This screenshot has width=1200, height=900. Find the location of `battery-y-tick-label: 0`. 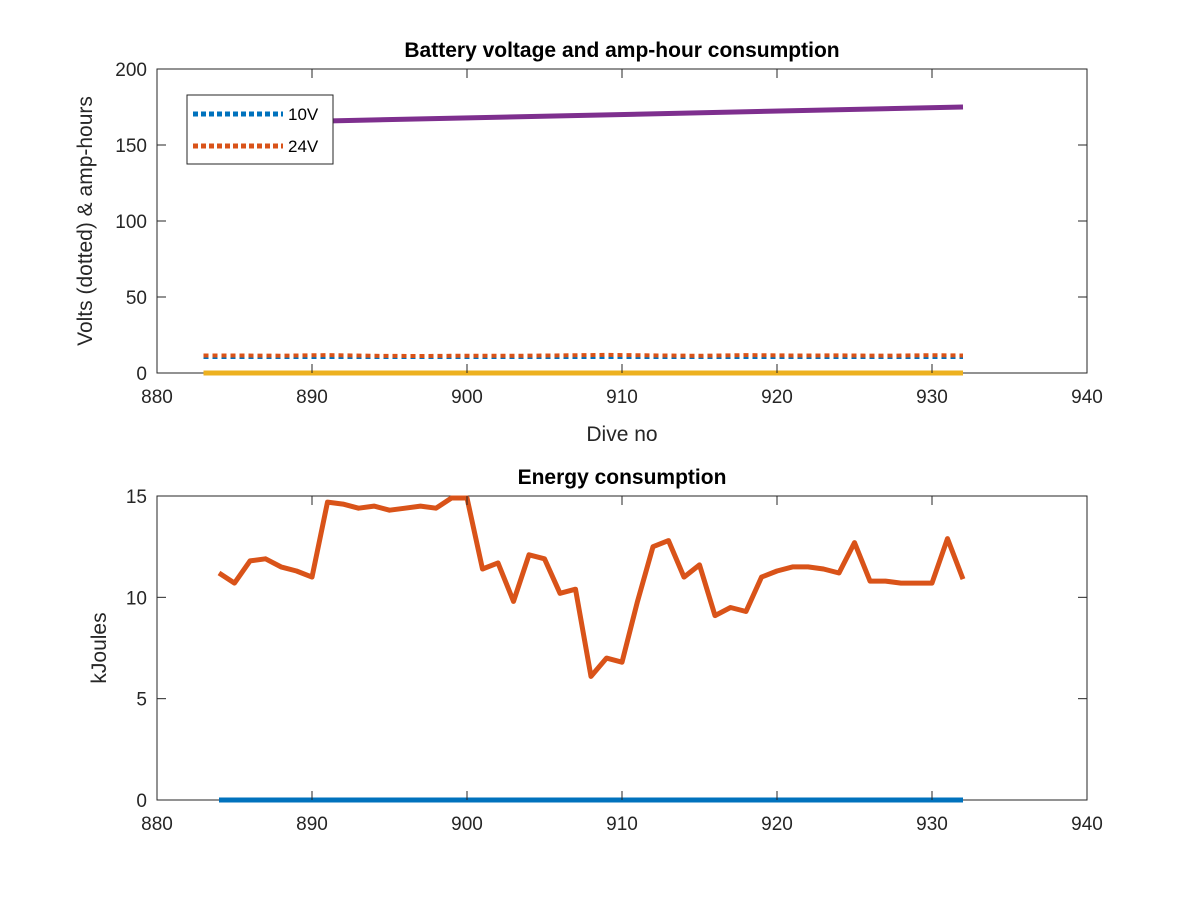

battery-y-tick-label: 0 is located at coordinates (141, 374).